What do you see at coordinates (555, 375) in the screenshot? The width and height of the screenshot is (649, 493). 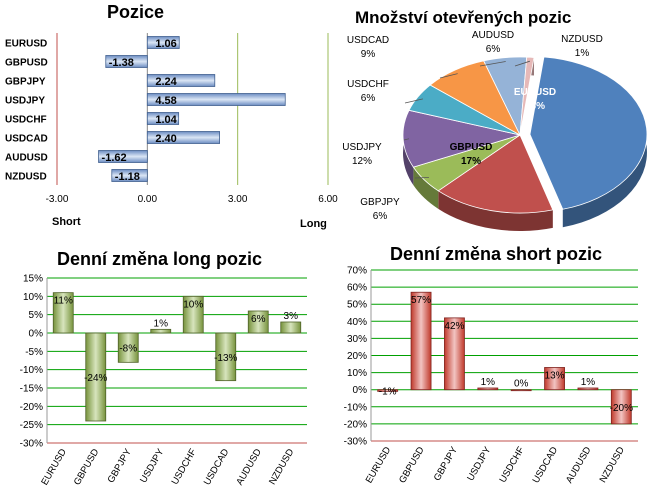 I see `data-label: 13%` at bounding box center [555, 375].